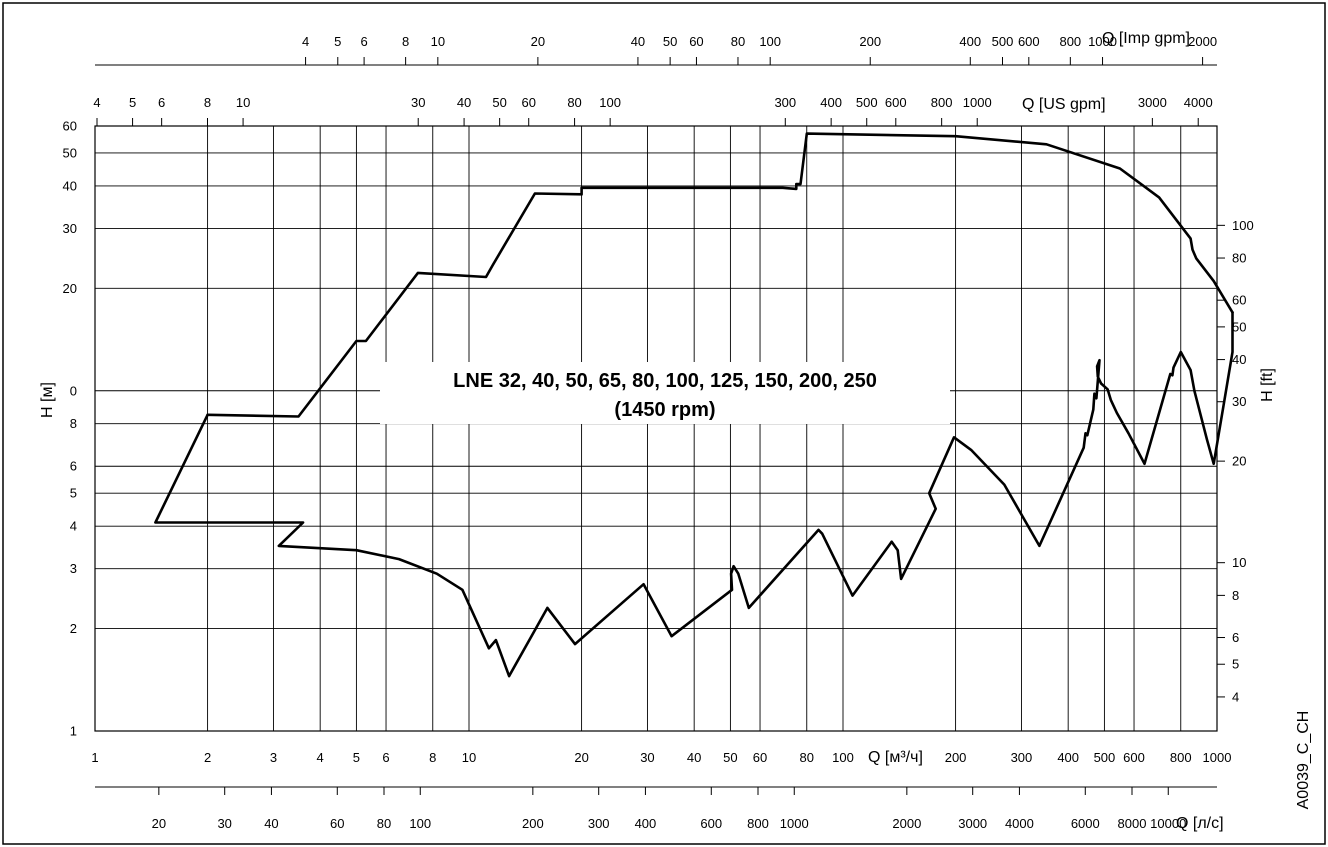 The image size is (1328, 847). Describe the element at coordinates (1029, 41) in the screenshot. I see `imp-gpm-tick-label: 600` at that location.